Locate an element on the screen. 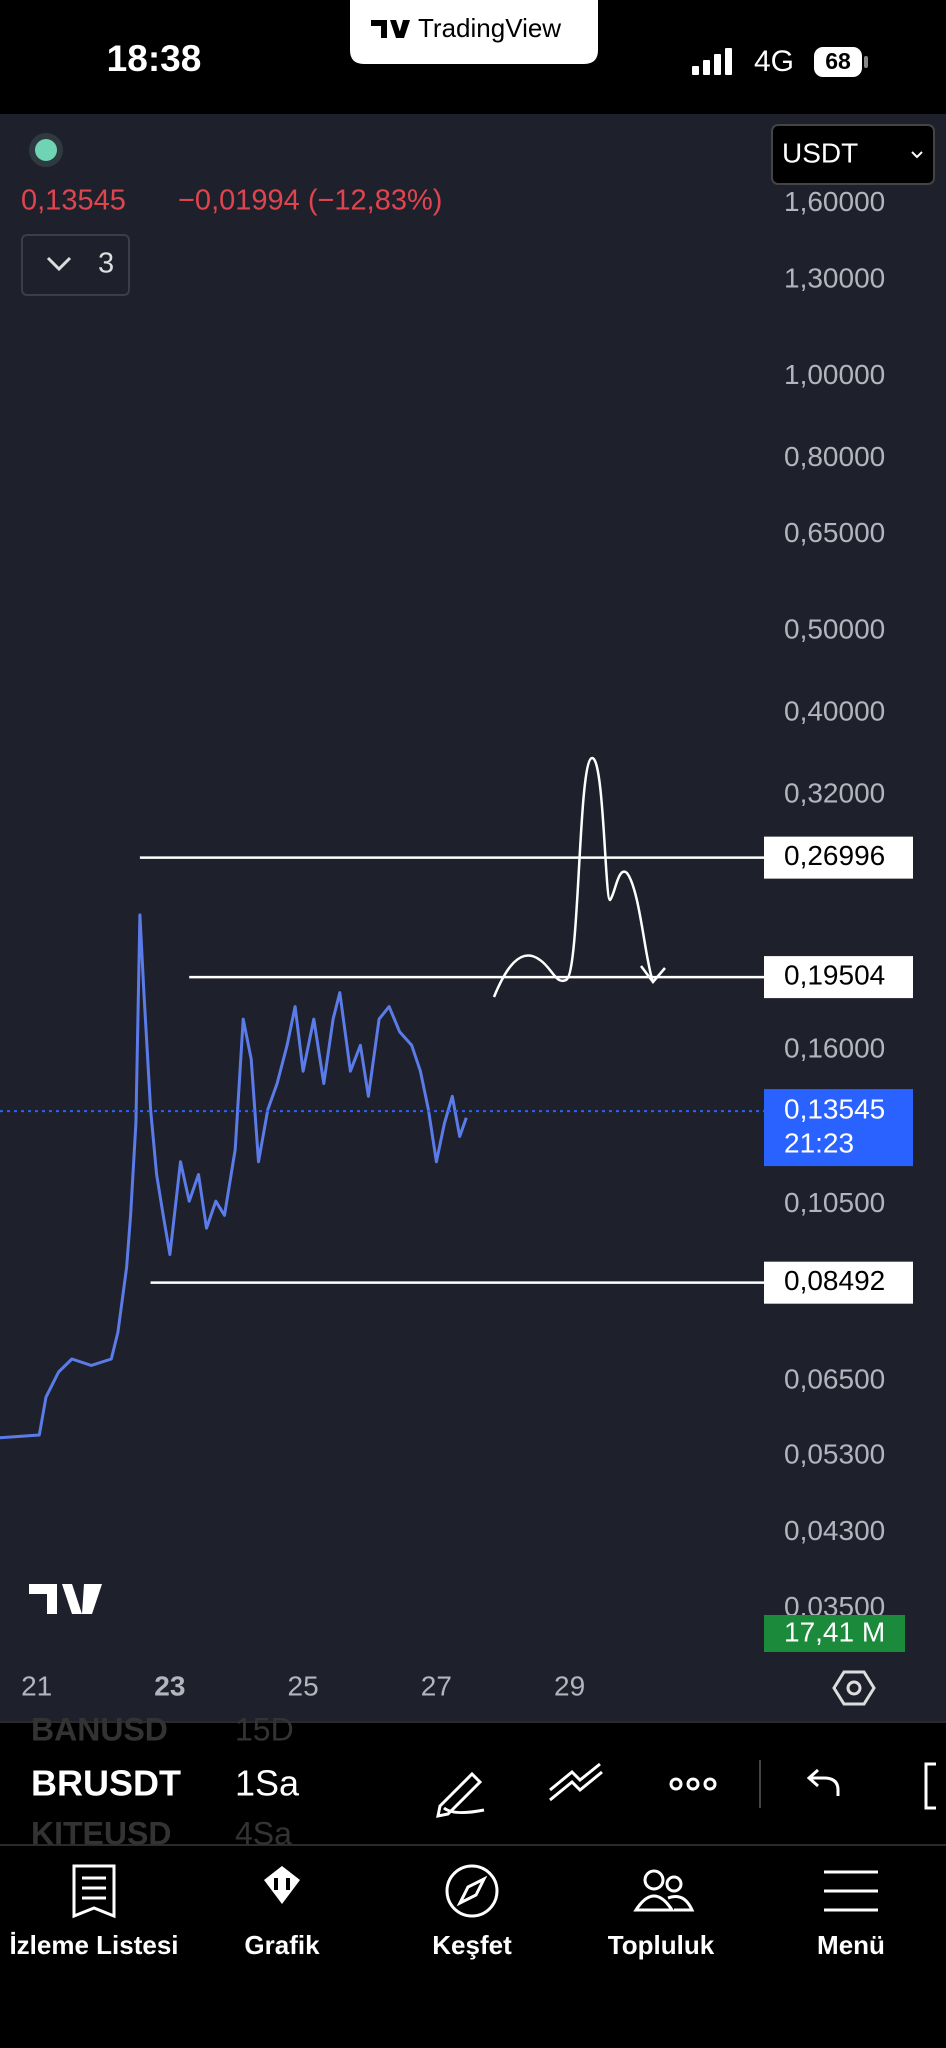 The width and height of the screenshot is (946, 2048). menu-icon is located at coordinates (851, 1891).